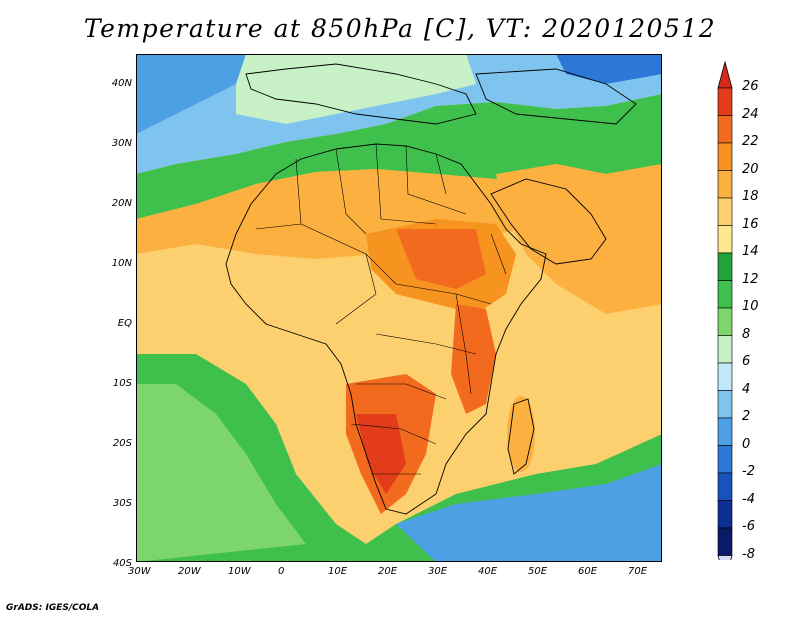 Image resolution: width=800 pixels, height=618 pixels. What do you see at coordinates (122, 443) in the screenshot?
I see `lat-tick-label: 20S` at bounding box center [122, 443].